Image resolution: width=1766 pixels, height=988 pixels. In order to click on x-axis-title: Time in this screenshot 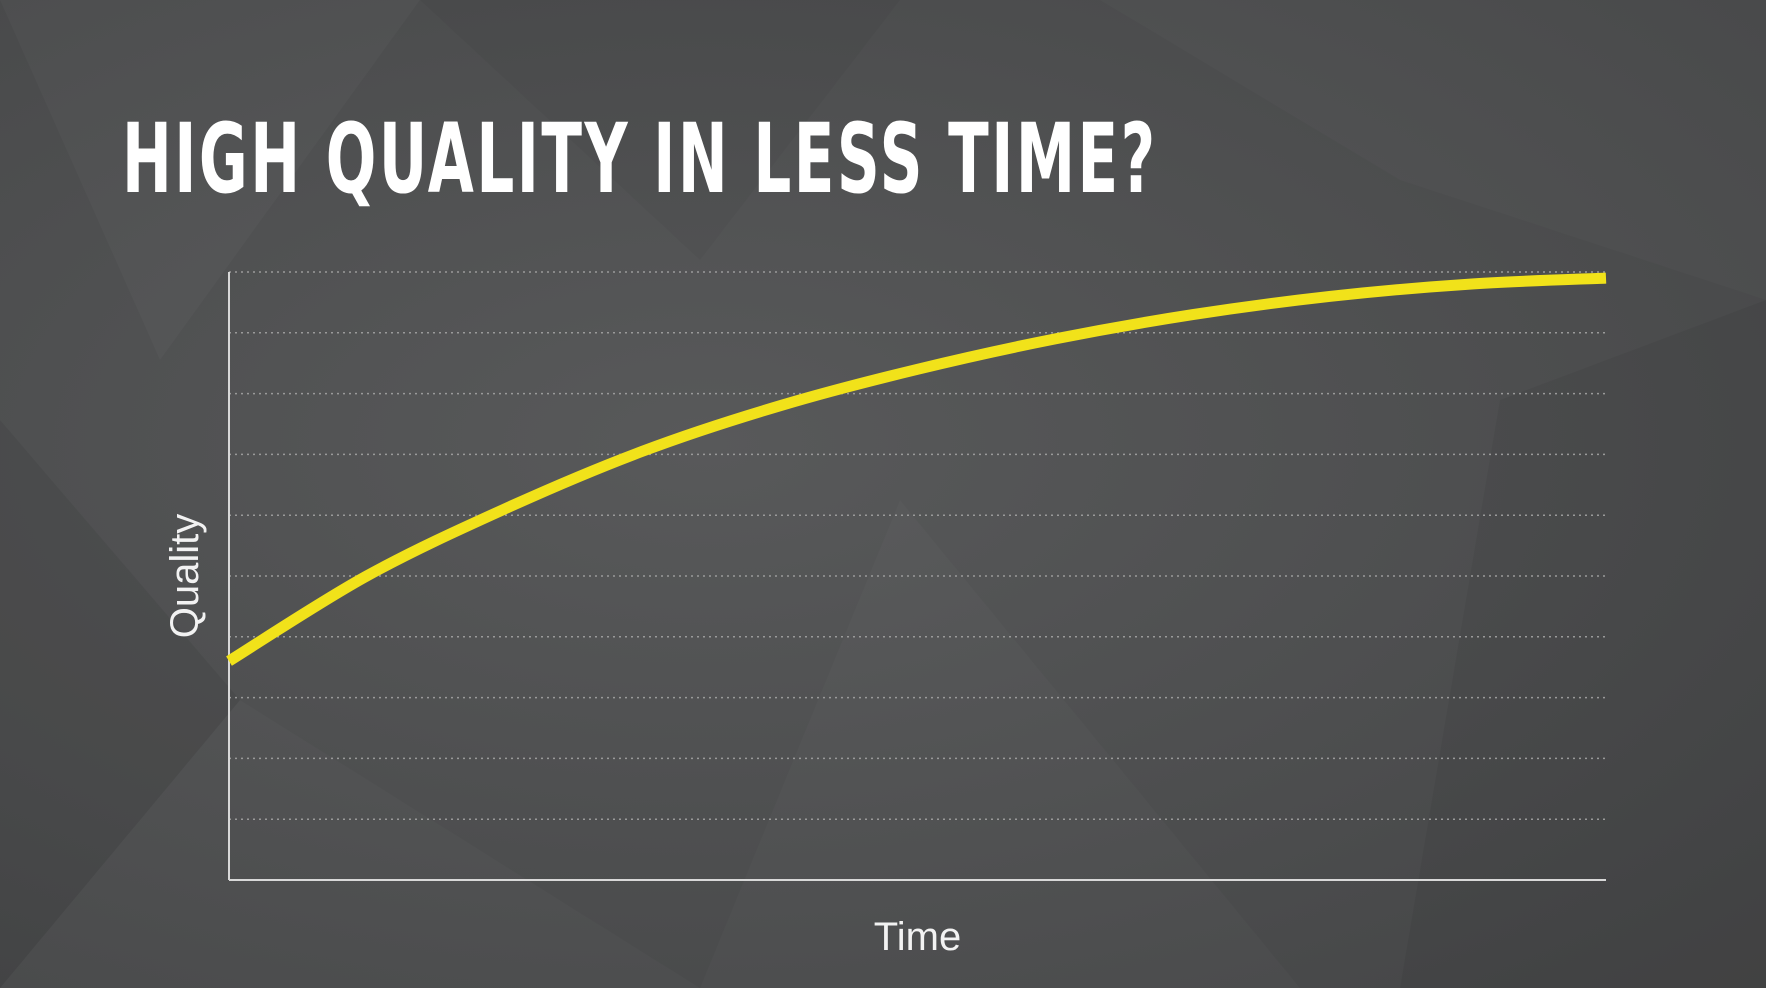, I will do `click(917, 937)`.